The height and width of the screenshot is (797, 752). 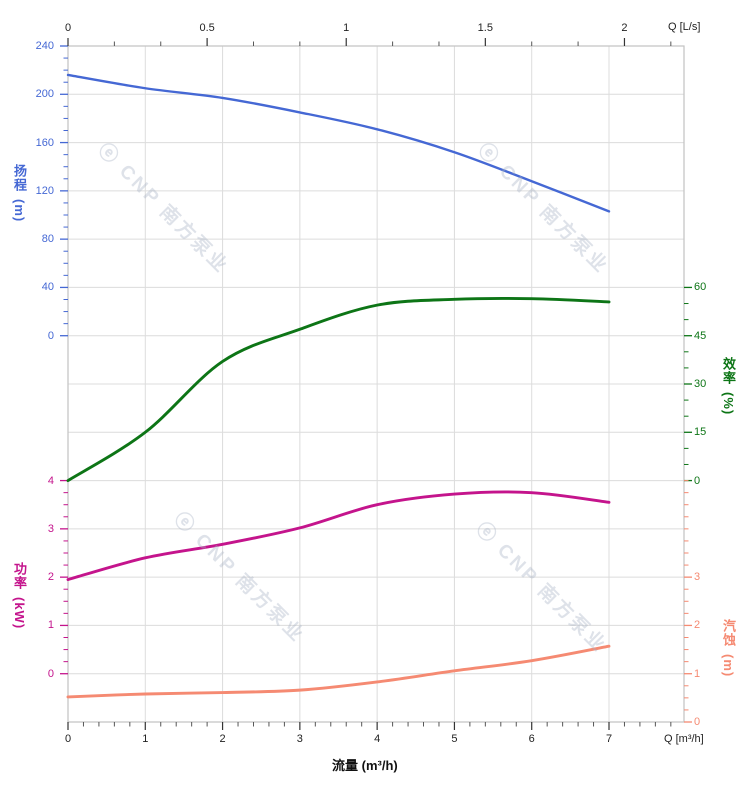 What do you see at coordinates (338, 143) in the screenshot?
I see `head-curve` at bounding box center [338, 143].